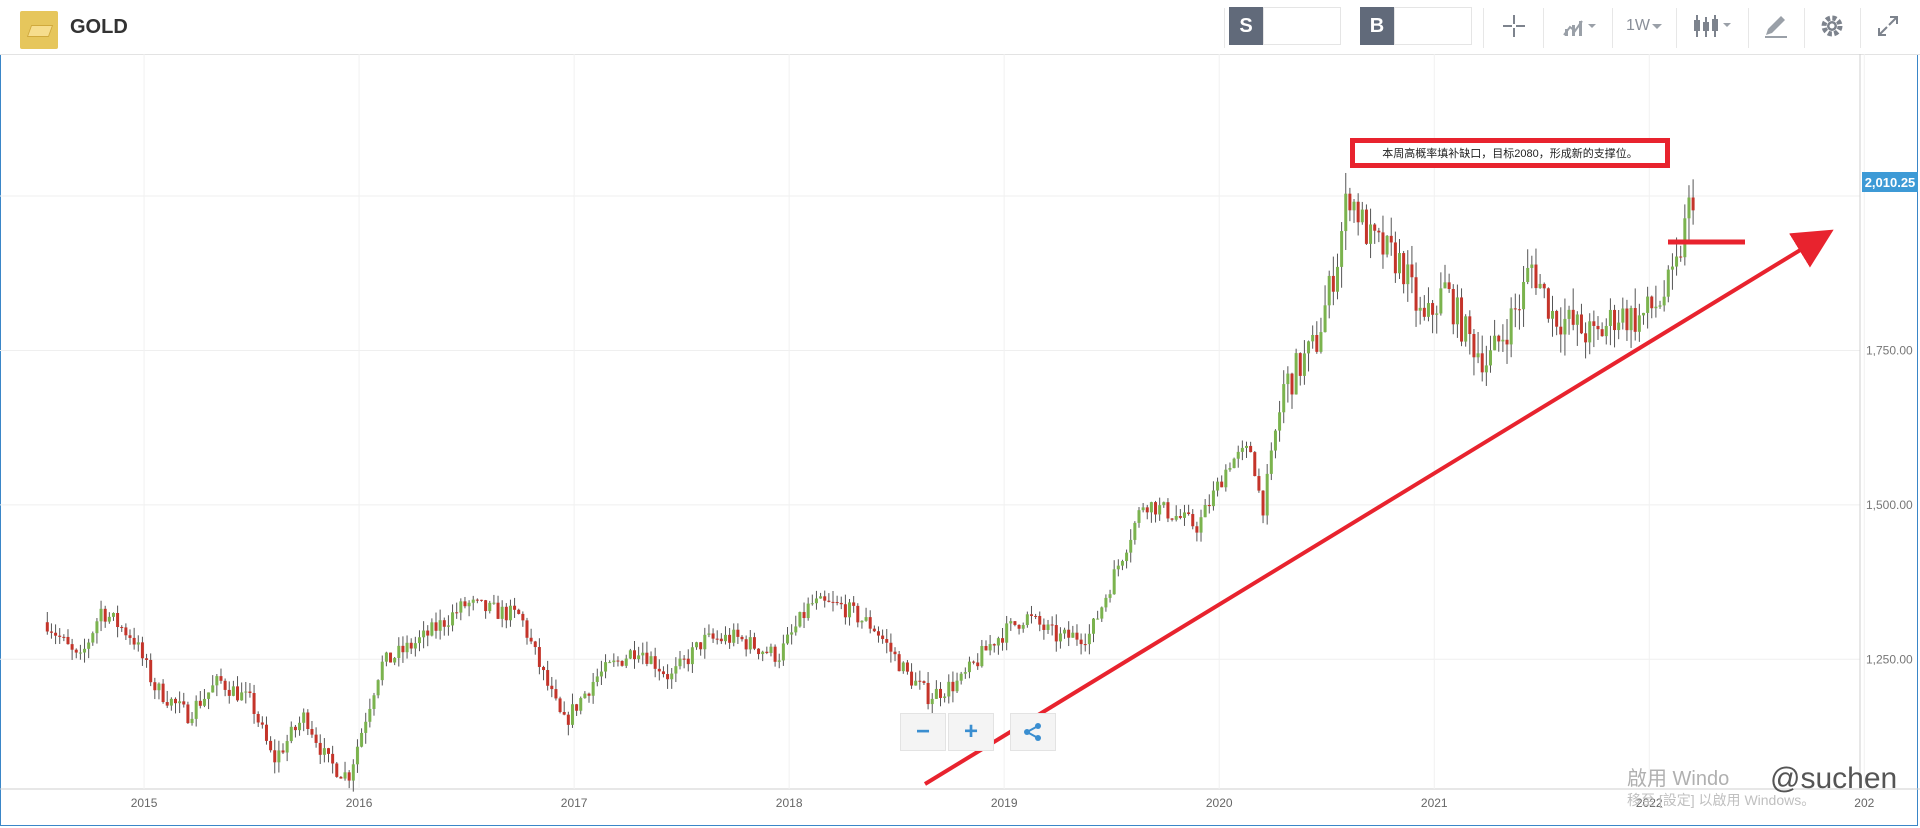 The image size is (1920, 828). Describe the element at coordinates (574, 803) in the screenshot. I see `x-tick-label: 2017` at that location.